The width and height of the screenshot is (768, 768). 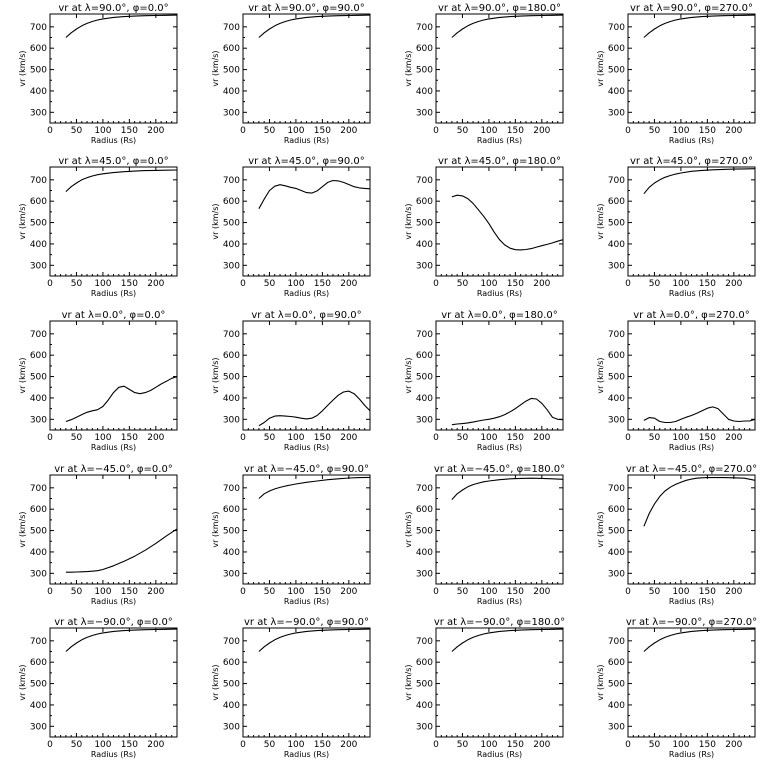 What do you see at coordinates (499, 754) in the screenshot?
I see `panel-18-xlabel: Radius (Rs)` at bounding box center [499, 754].